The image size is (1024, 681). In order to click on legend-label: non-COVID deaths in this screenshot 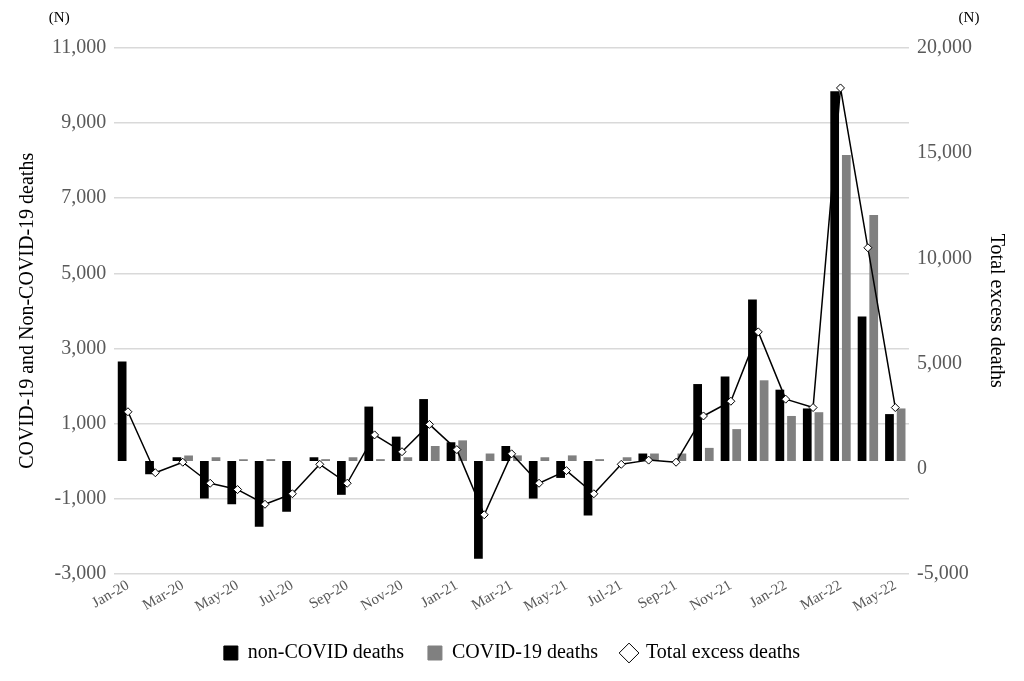, I will do `click(326, 651)`.